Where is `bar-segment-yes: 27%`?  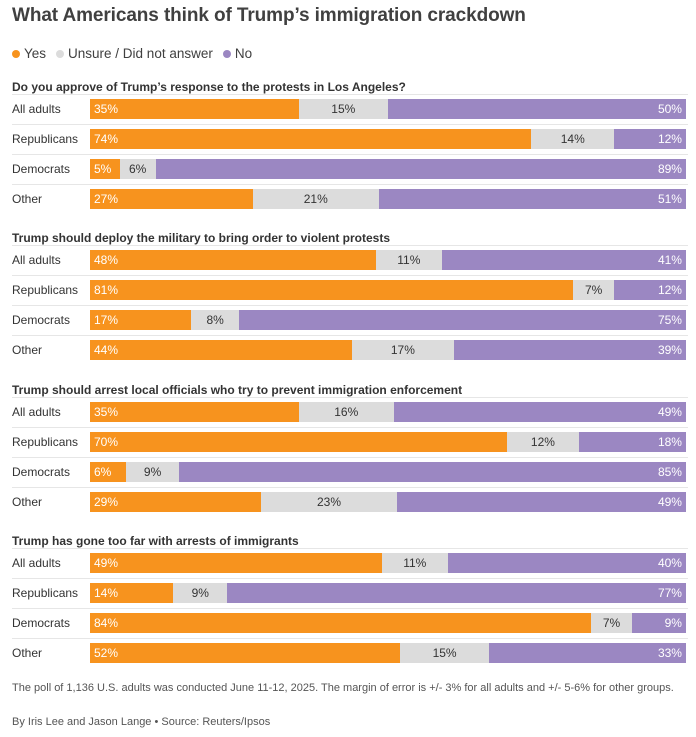 bar-segment-yes: 27% is located at coordinates (171, 199).